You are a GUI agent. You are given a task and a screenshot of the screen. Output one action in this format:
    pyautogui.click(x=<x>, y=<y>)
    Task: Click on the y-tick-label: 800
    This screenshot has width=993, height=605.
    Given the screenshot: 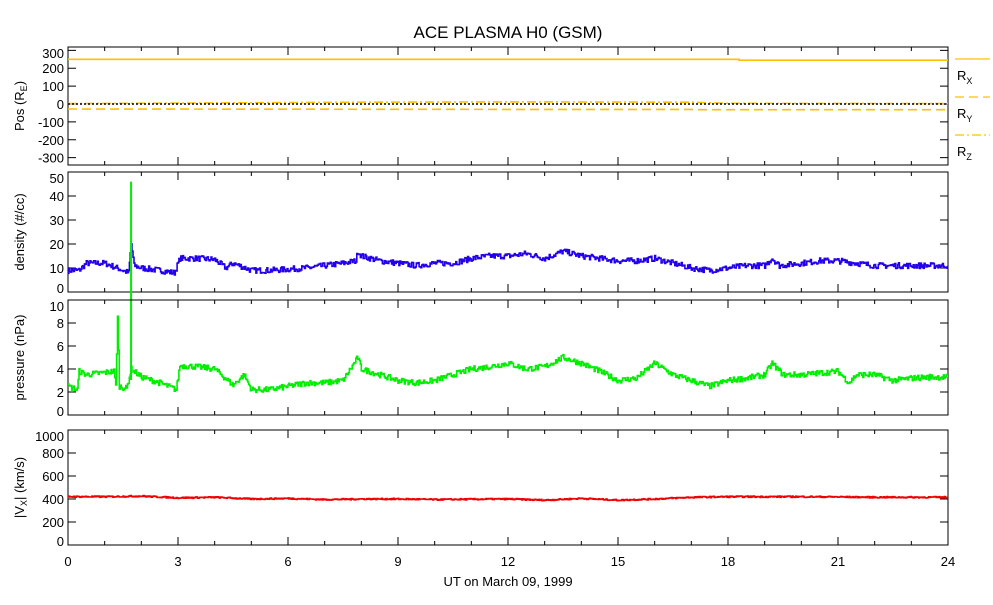 What is the action you would take?
    pyautogui.click(x=53, y=453)
    